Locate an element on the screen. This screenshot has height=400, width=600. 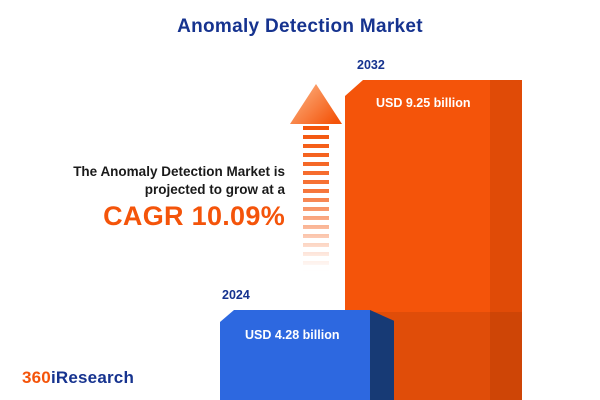
growth-arrow-icon is located at coordinates (316, 179).